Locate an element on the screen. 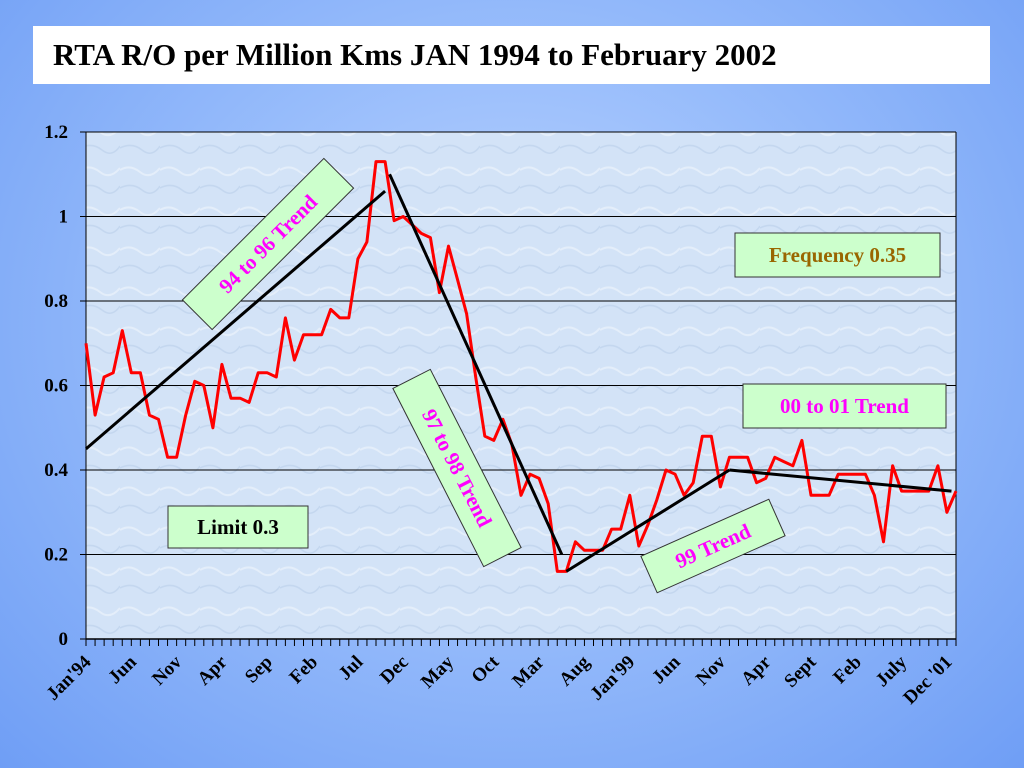 The width and height of the screenshot is (1024, 768). y-tick-label: 0.8 is located at coordinates (56, 301).